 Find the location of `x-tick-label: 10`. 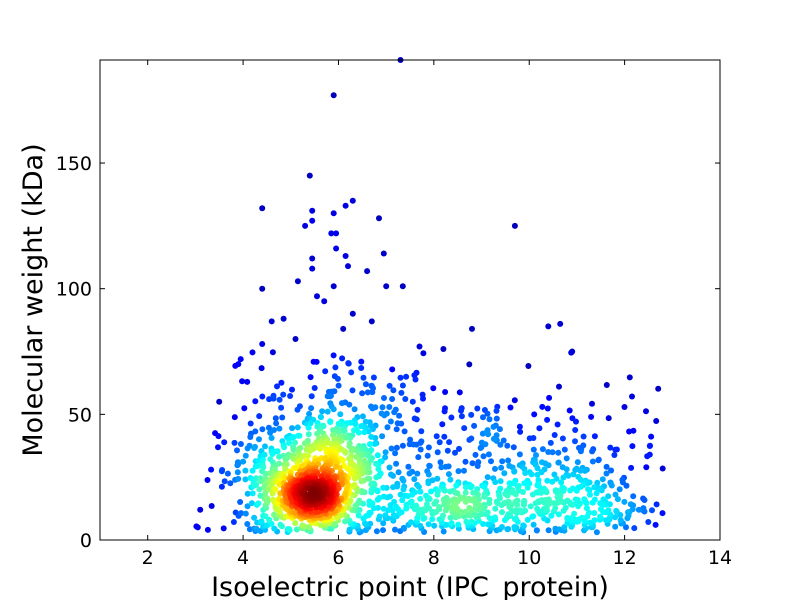

x-tick-label: 10 is located at coordinates (529, 558).